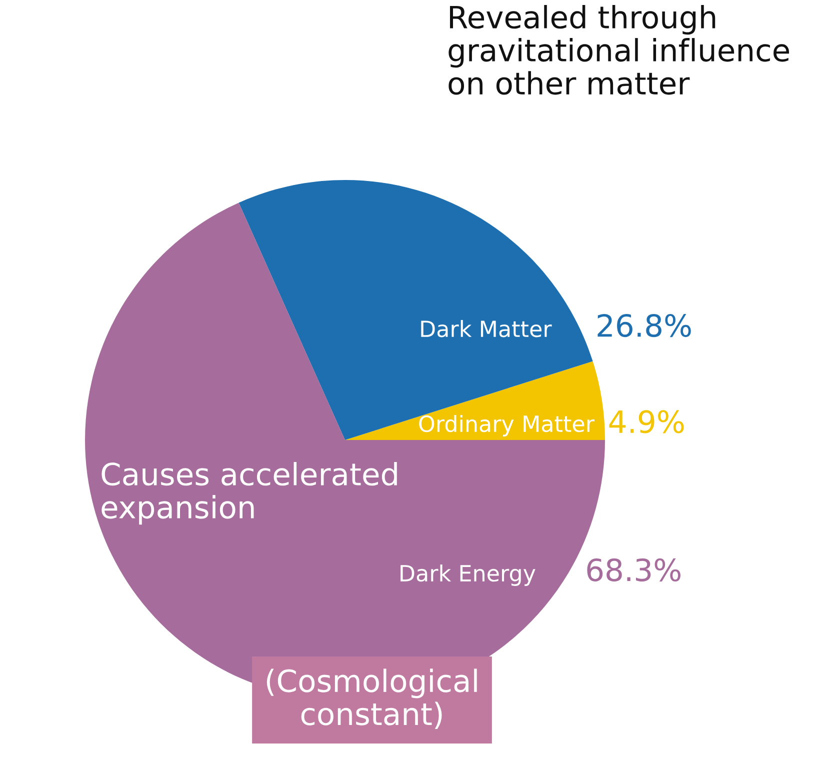 This screenshot has height=769, width=823. What do you see at coordinates (619, 50) in the screenshot?
I see `text: Revealed through gravitational influence on other matter` at bounding box center [619, 50].